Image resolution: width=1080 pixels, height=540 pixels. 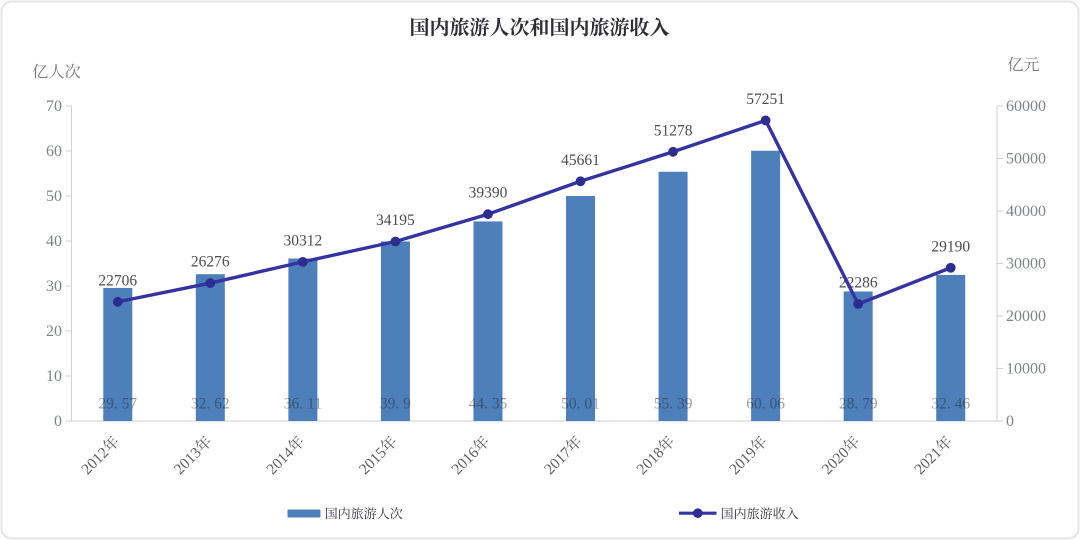 What do you see at coordinates (303, 404) in the screenshot?
I see `svg-text: 36. 11` at bounding box center [303, 404].